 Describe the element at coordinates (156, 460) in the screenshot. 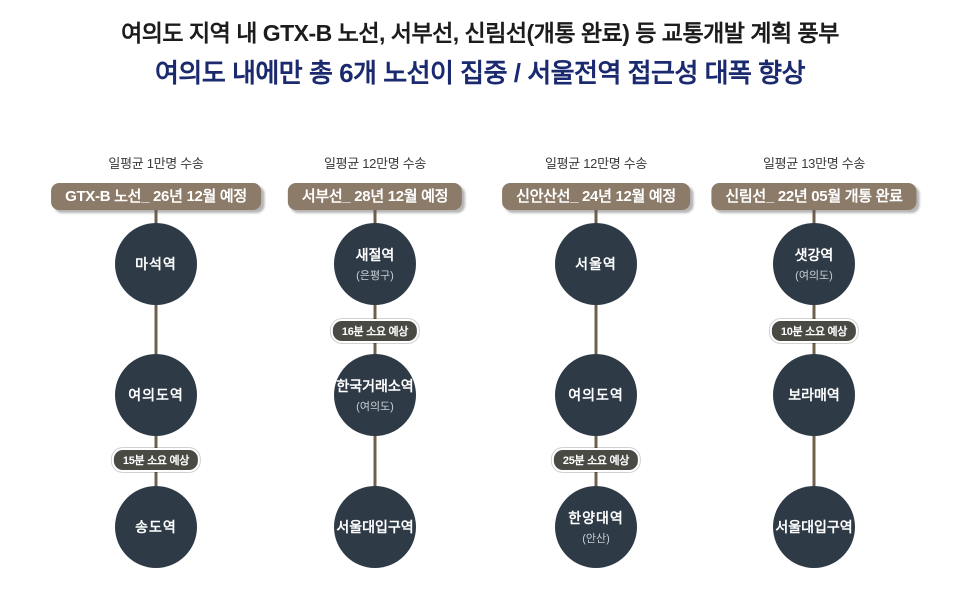

I see `travel-time-badge: 15분 소요 예상` at that location.